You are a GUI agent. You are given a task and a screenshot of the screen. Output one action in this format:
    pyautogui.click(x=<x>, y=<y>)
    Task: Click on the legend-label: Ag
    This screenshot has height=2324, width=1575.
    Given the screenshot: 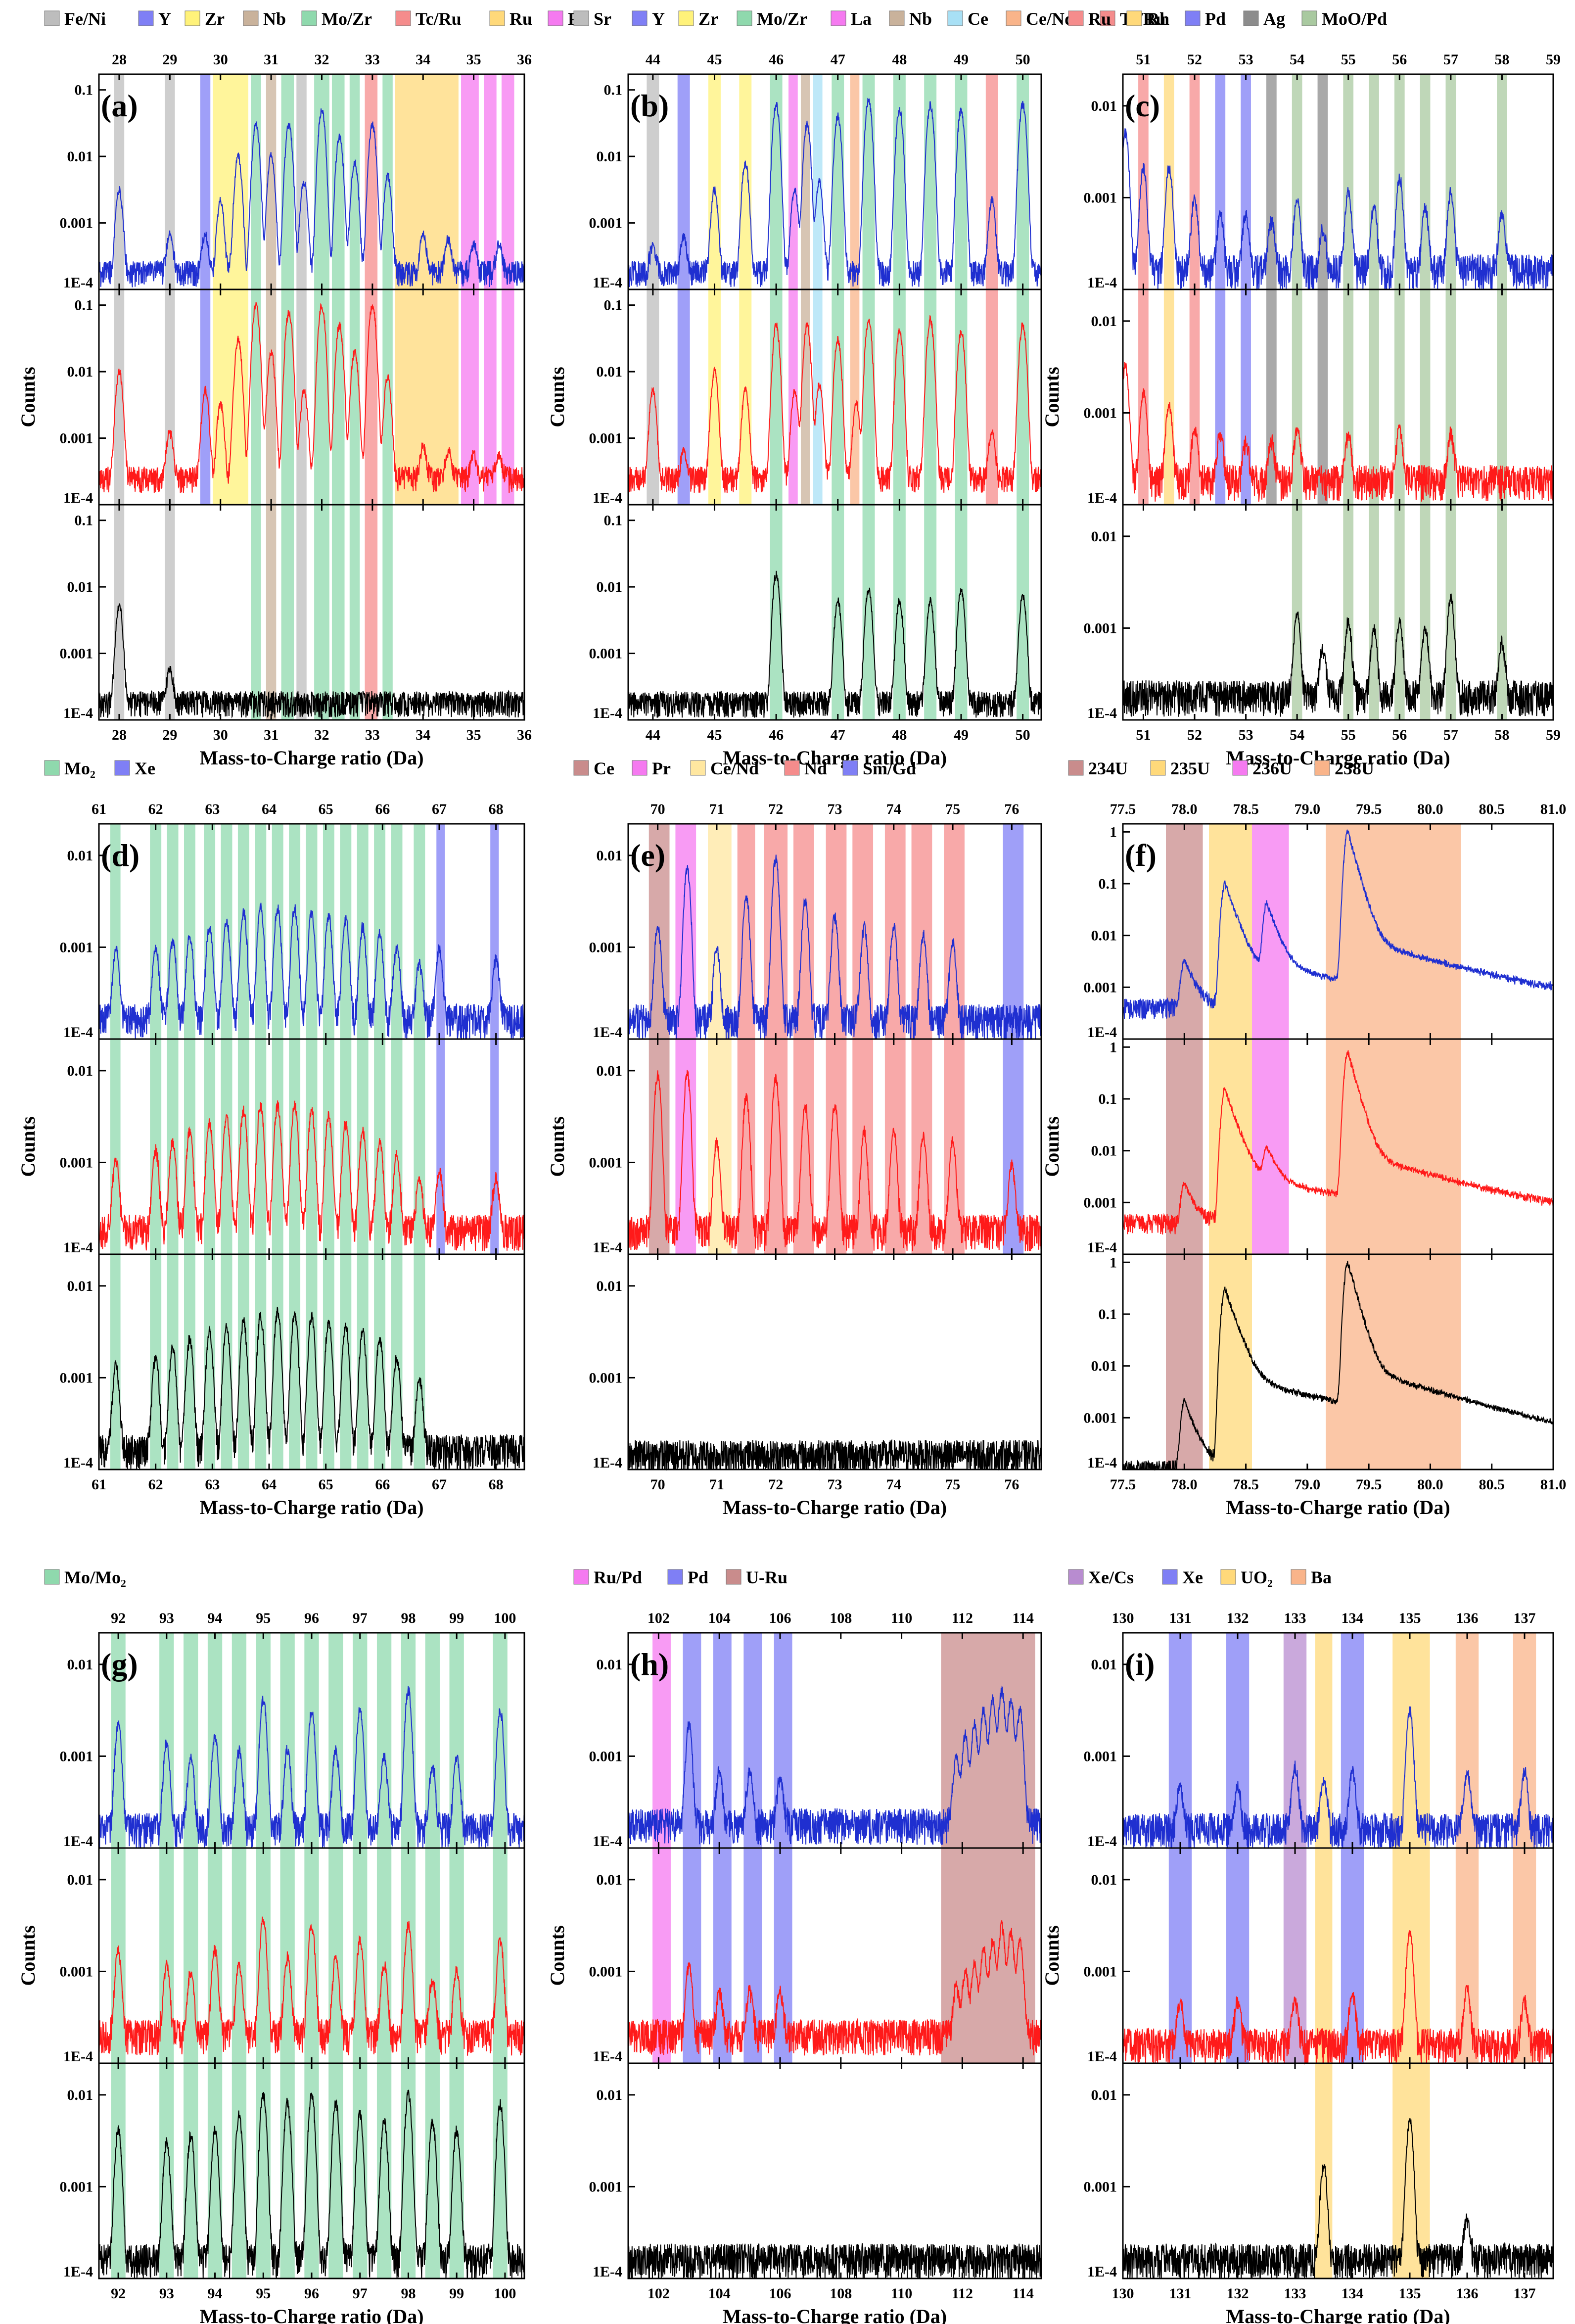 What is the action you would take?
    pyautogui.click(x=1274, y=19)
    